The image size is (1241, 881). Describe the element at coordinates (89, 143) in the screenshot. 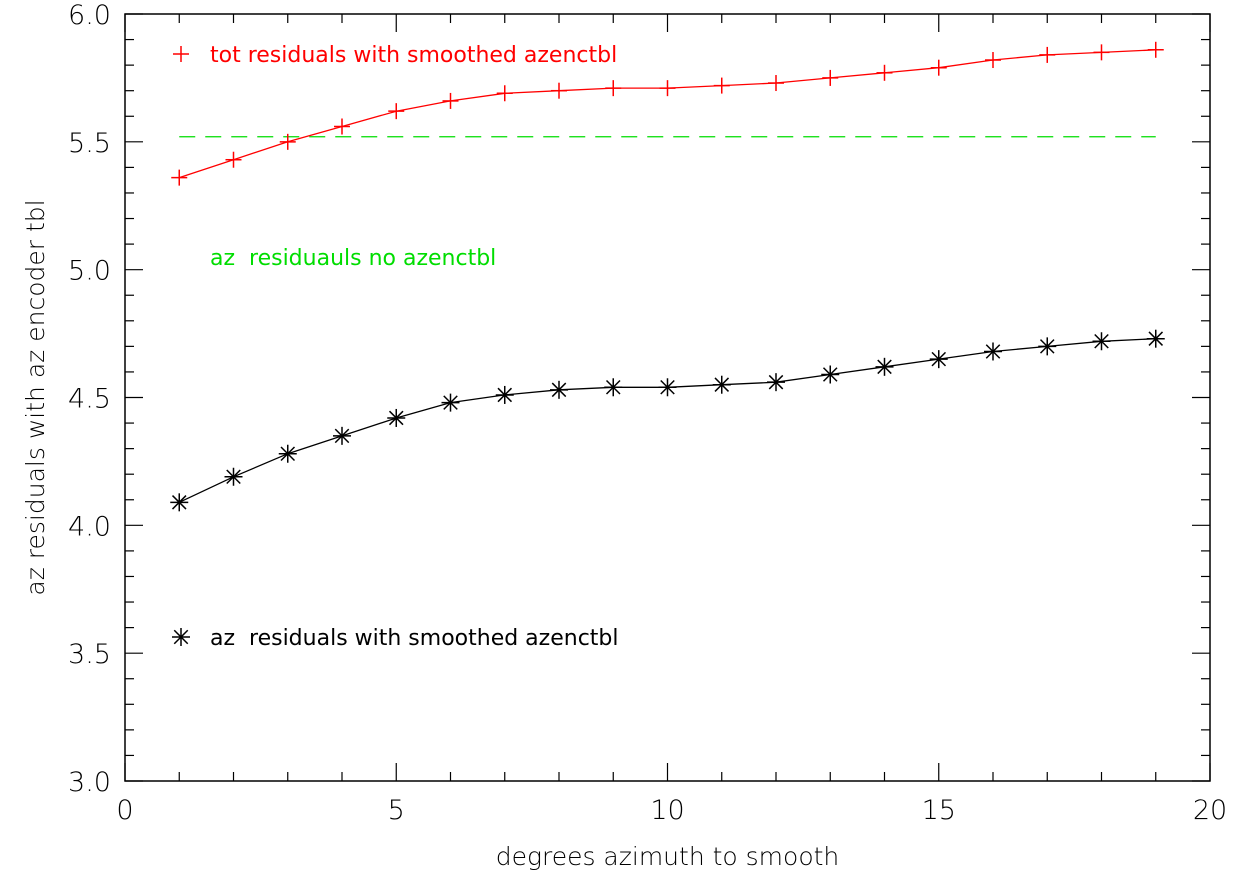

I see `y-tick-label: 5.5` at that location.